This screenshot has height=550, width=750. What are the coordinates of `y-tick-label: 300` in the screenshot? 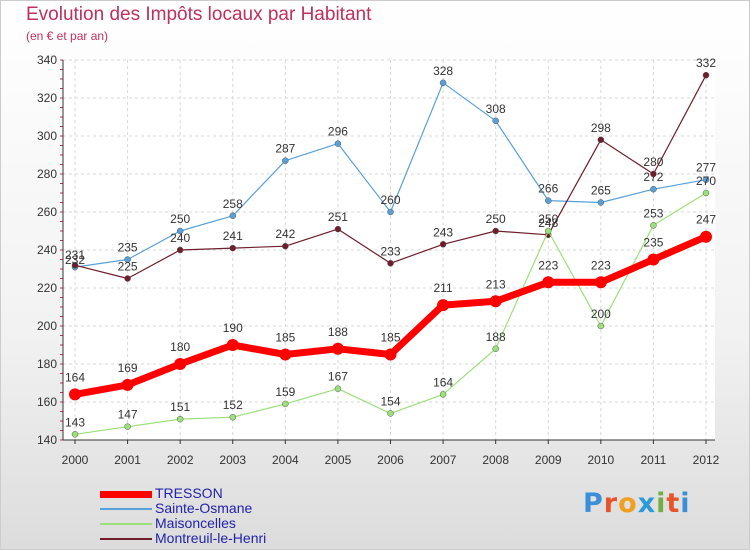 It's located at (47, 136).